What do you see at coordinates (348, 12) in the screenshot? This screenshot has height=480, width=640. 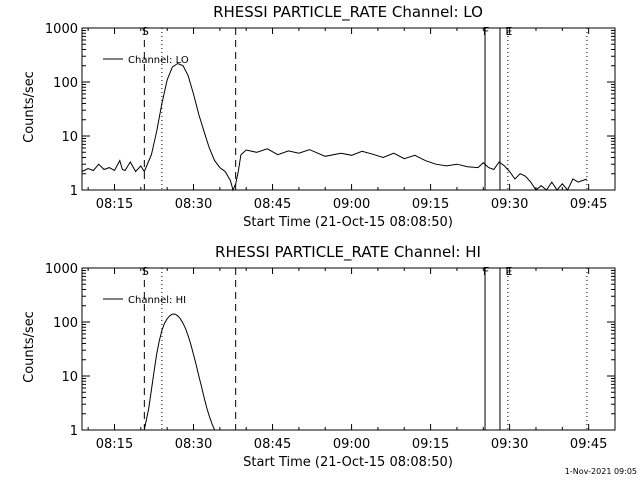 I see `chart-title: RHESSI PARTICLE_RATE Channel: LO` at bounding box center [348, 12].